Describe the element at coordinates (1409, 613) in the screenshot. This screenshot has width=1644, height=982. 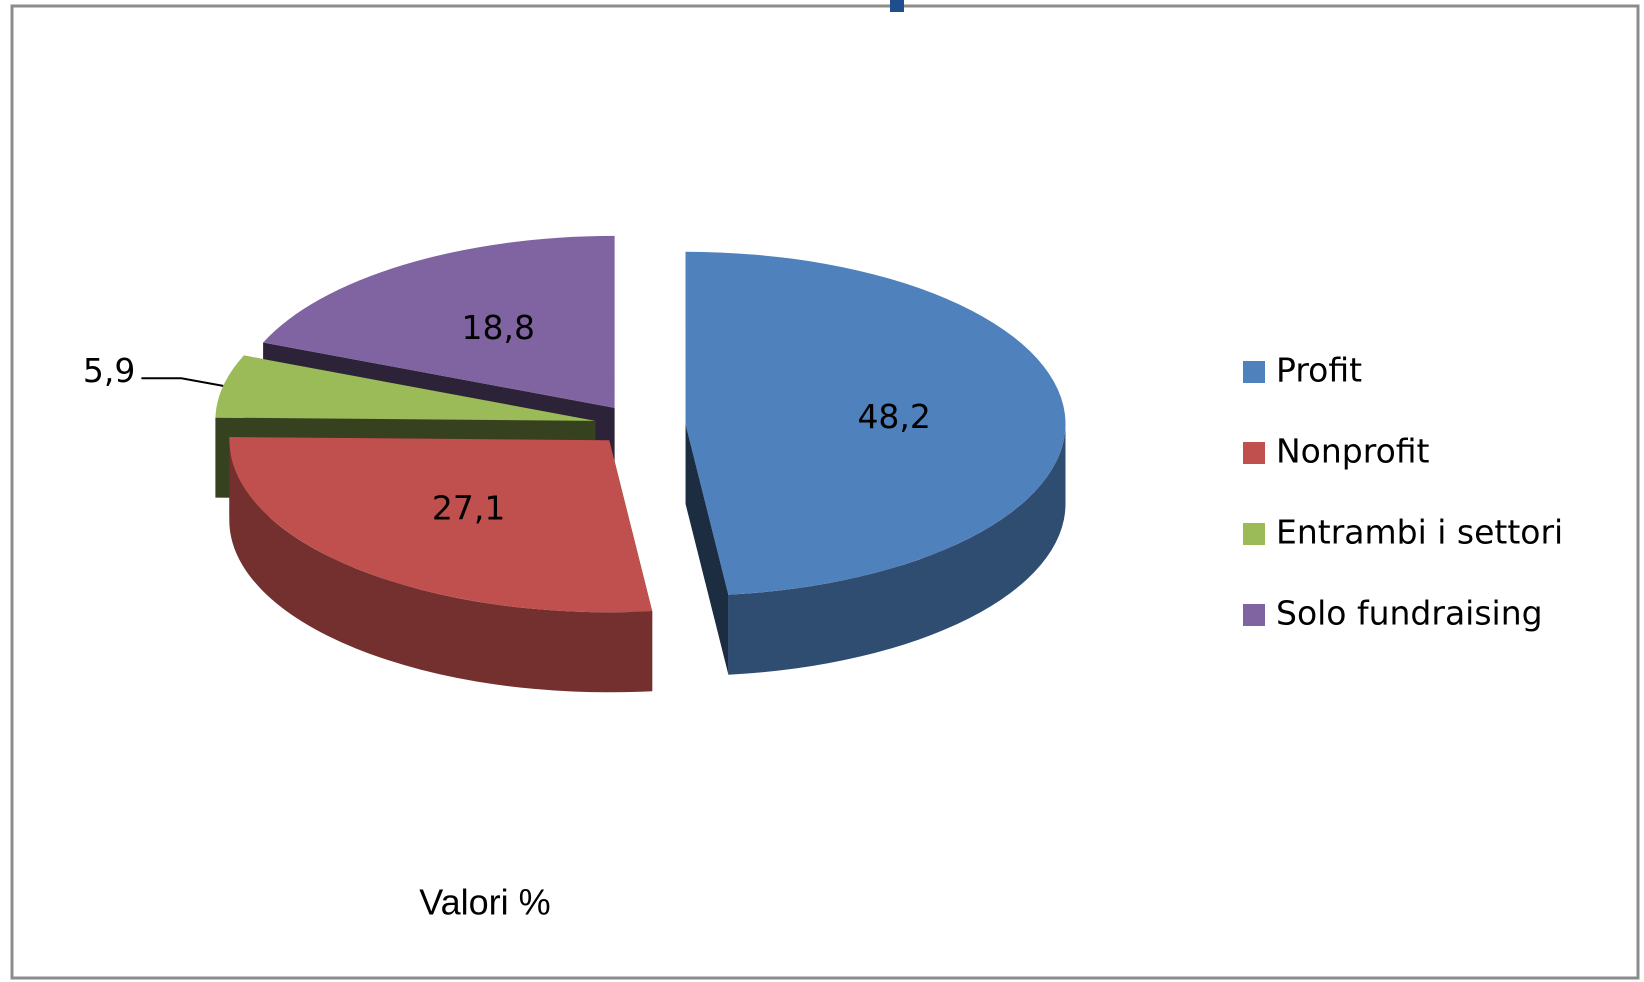
I see `legend-label: Solo fundraising` at that location.